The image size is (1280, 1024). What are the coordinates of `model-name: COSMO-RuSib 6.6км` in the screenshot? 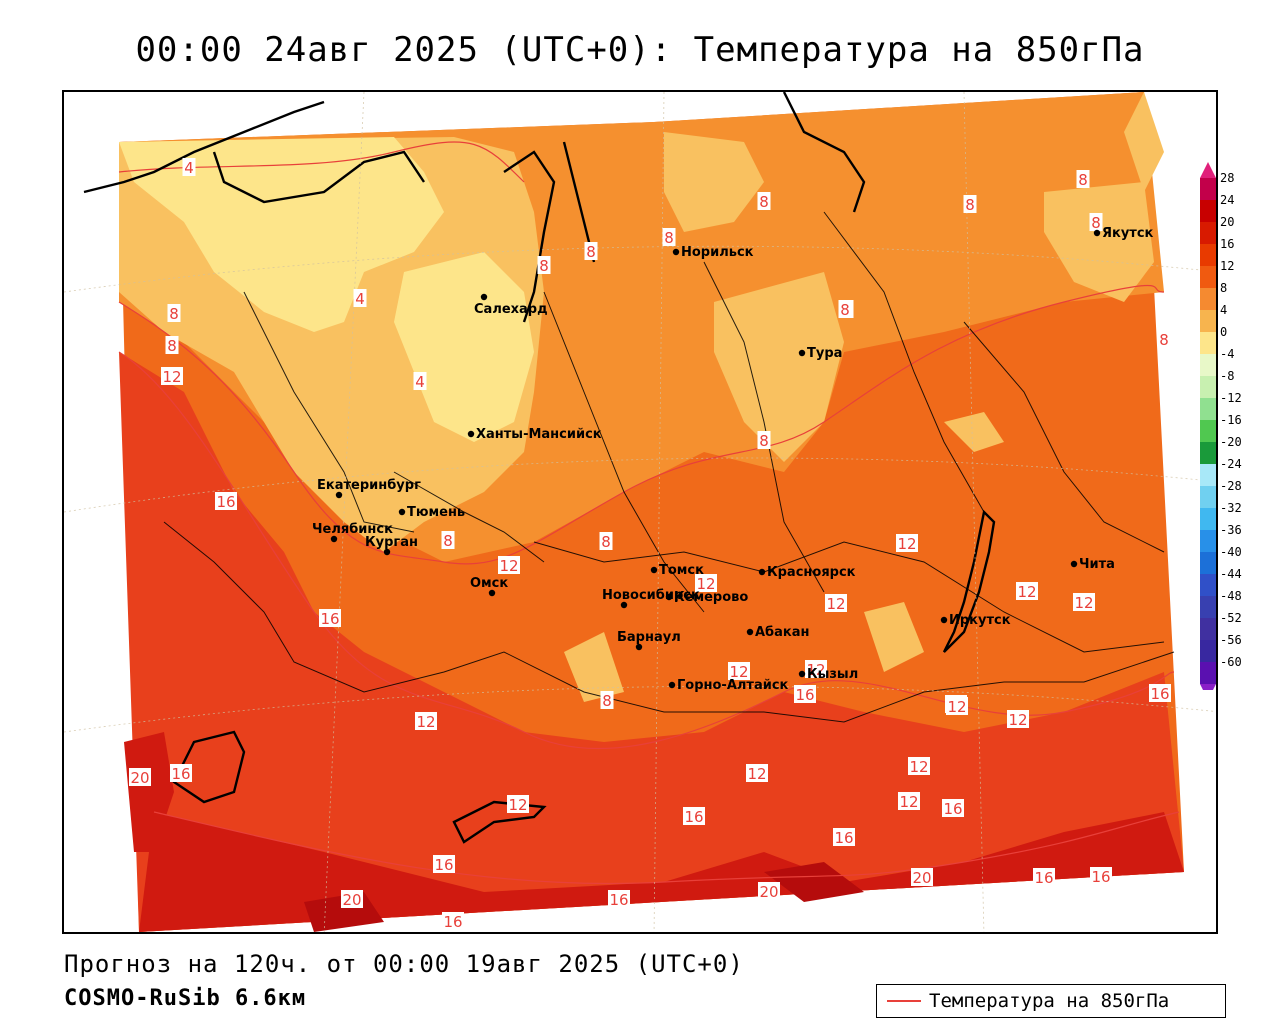 It's located at (185, 998).